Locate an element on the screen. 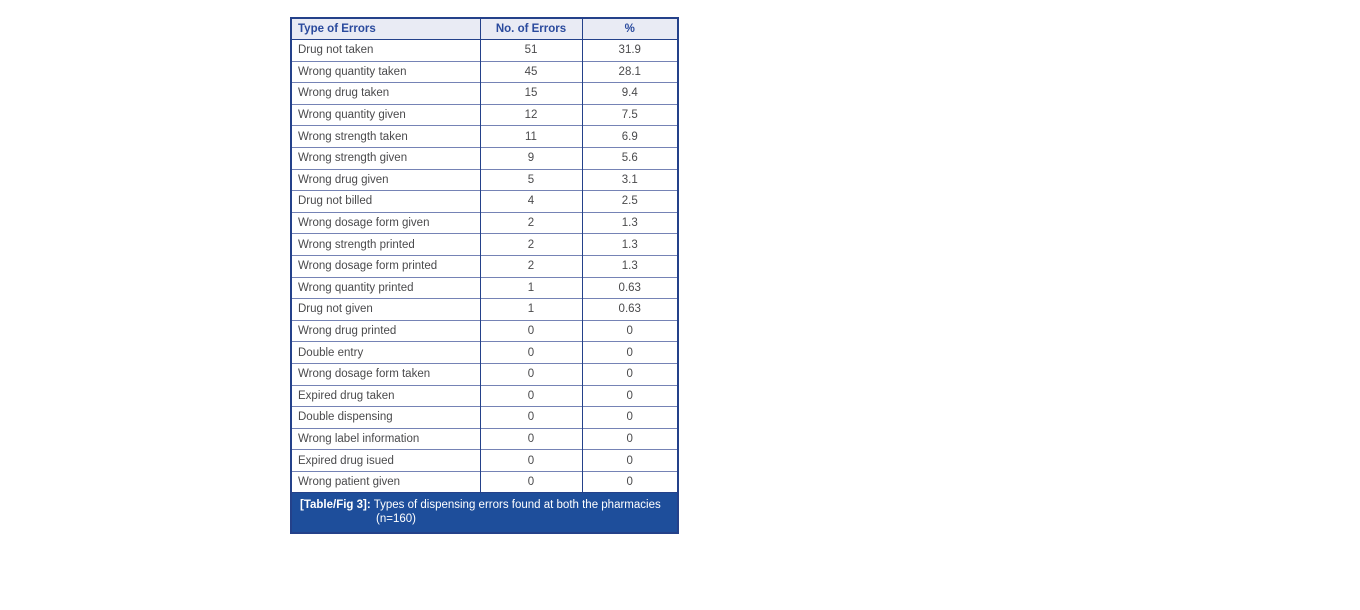  table-row: Wrong drug given 5 3.1 is located at coordinates (484, 179).